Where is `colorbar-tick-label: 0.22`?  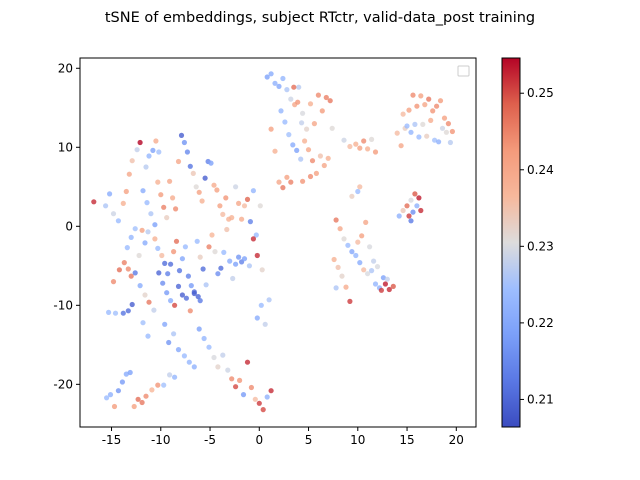
colorbar-tick-label: 0.22 is located at coordinates (540, 323).